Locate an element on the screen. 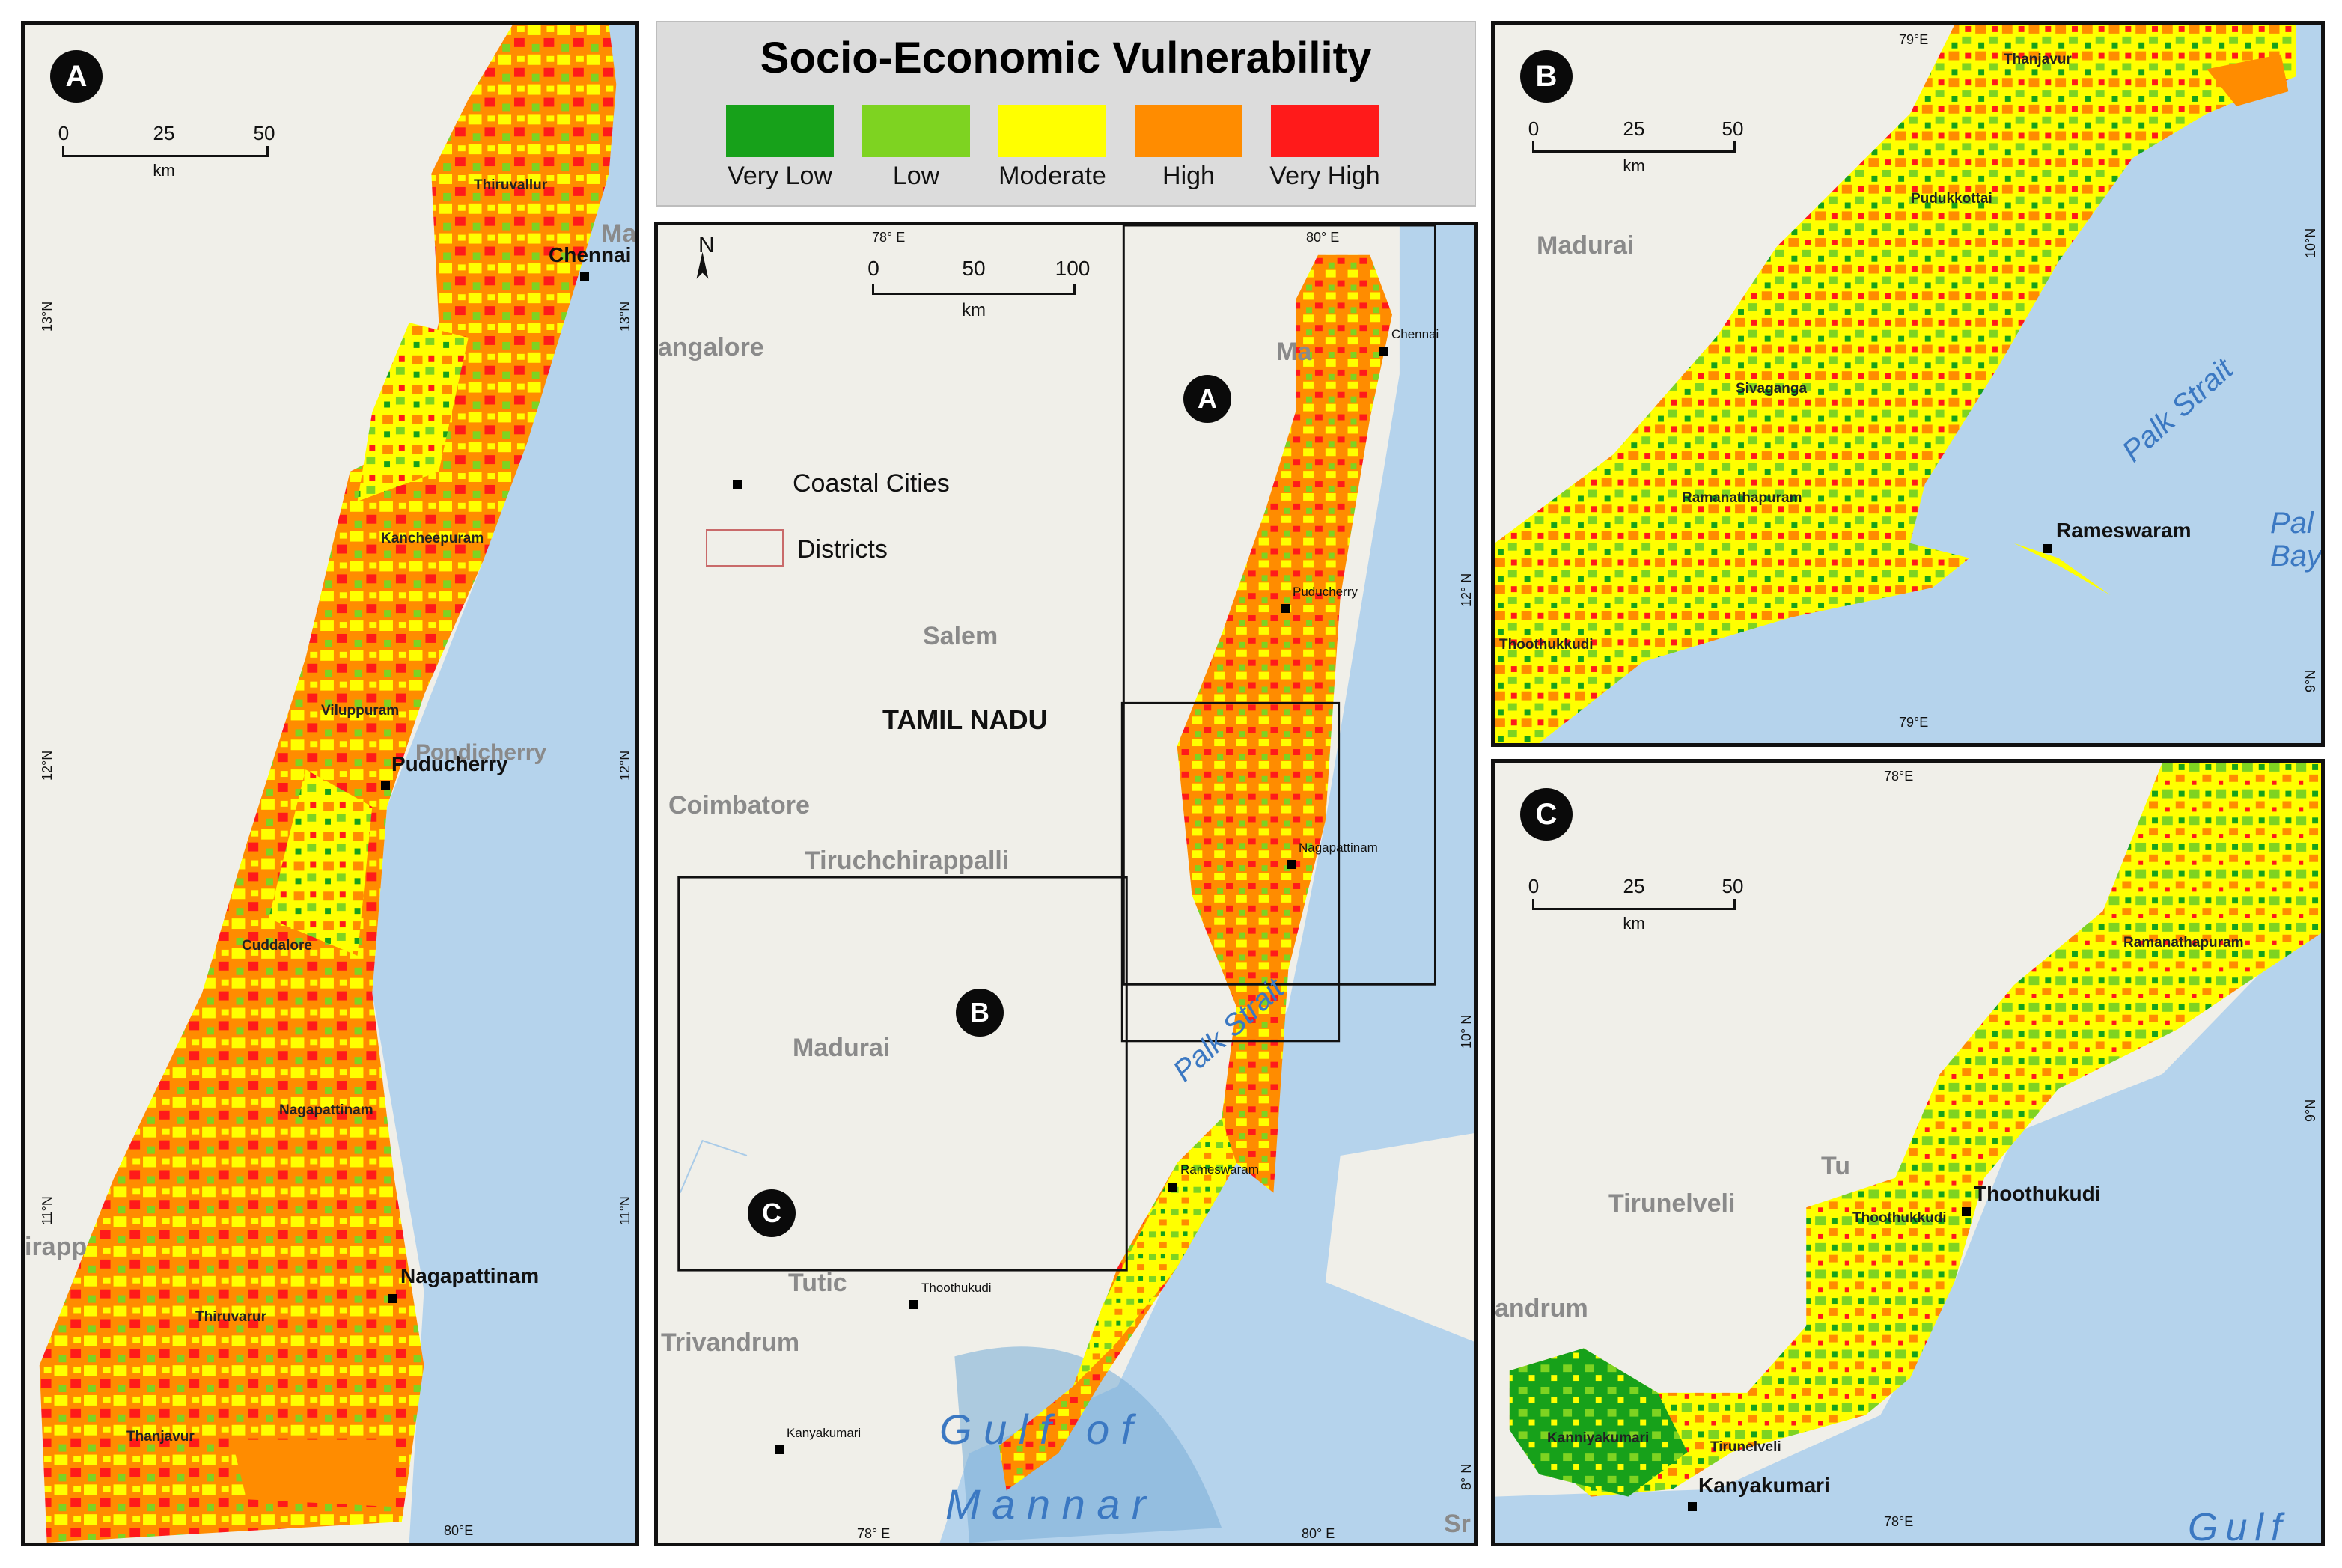  marker-c-kanyakumari is located at coordinates (1693, 1506).